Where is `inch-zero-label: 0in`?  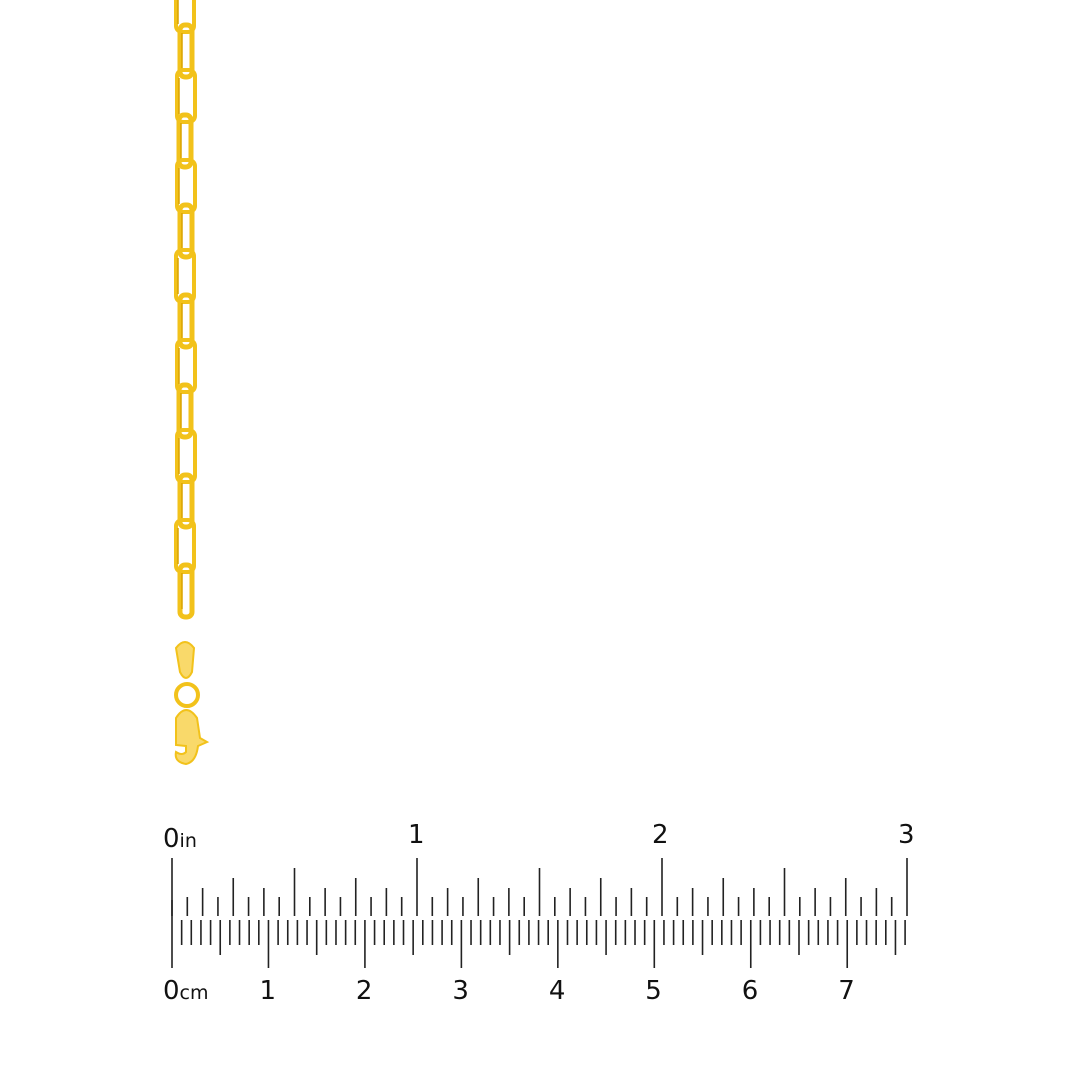 inch-zero-label: 0in is located at coordinates (180, 839).